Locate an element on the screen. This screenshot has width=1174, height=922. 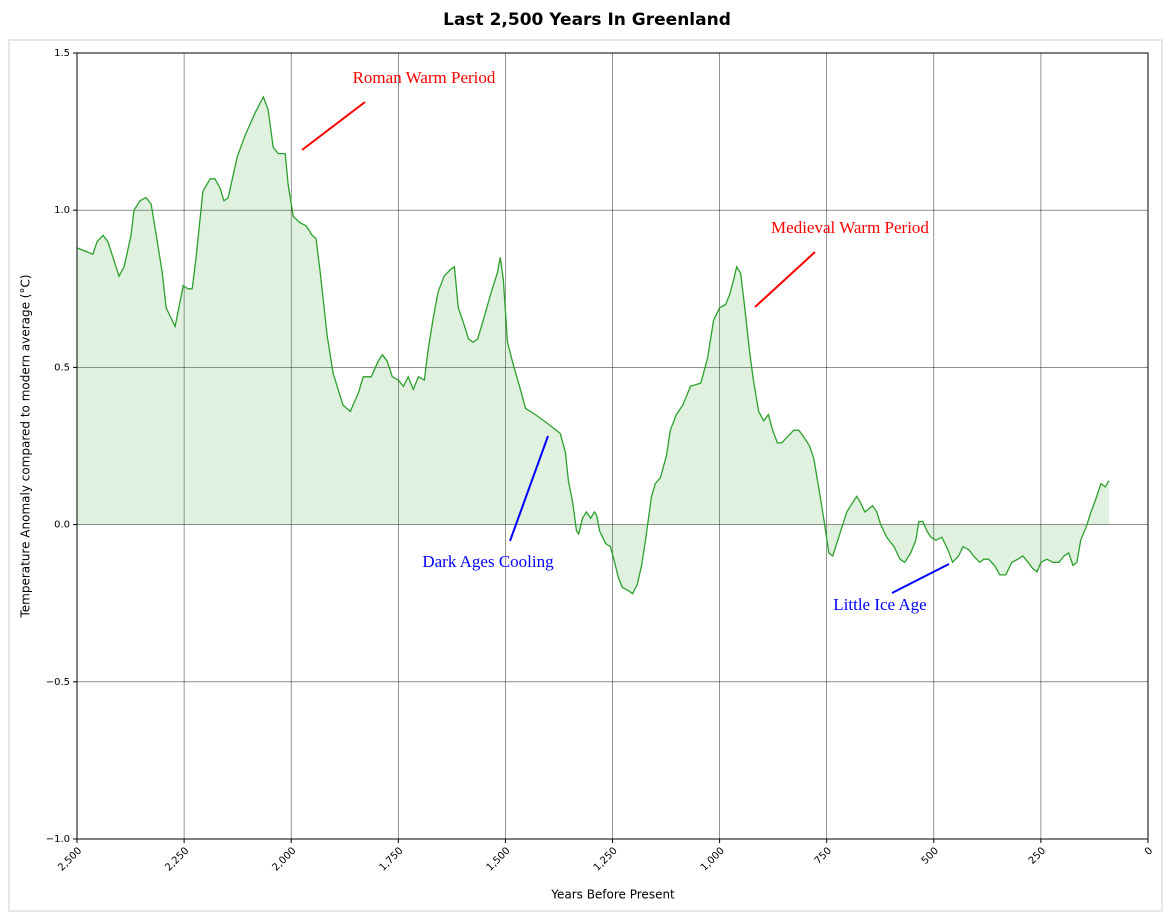
y-tick-label: 1.0 is located at coordinates (62, 210).